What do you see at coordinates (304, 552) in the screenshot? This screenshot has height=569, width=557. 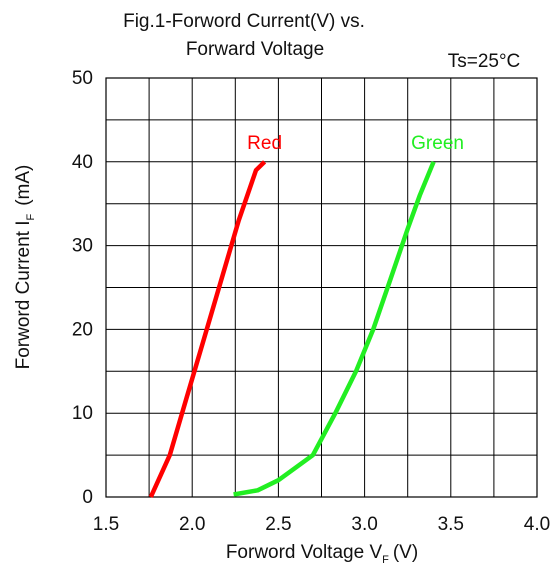 I see `x-axis-label-main: Forword Voltage V` at bounding box center [304, 552].